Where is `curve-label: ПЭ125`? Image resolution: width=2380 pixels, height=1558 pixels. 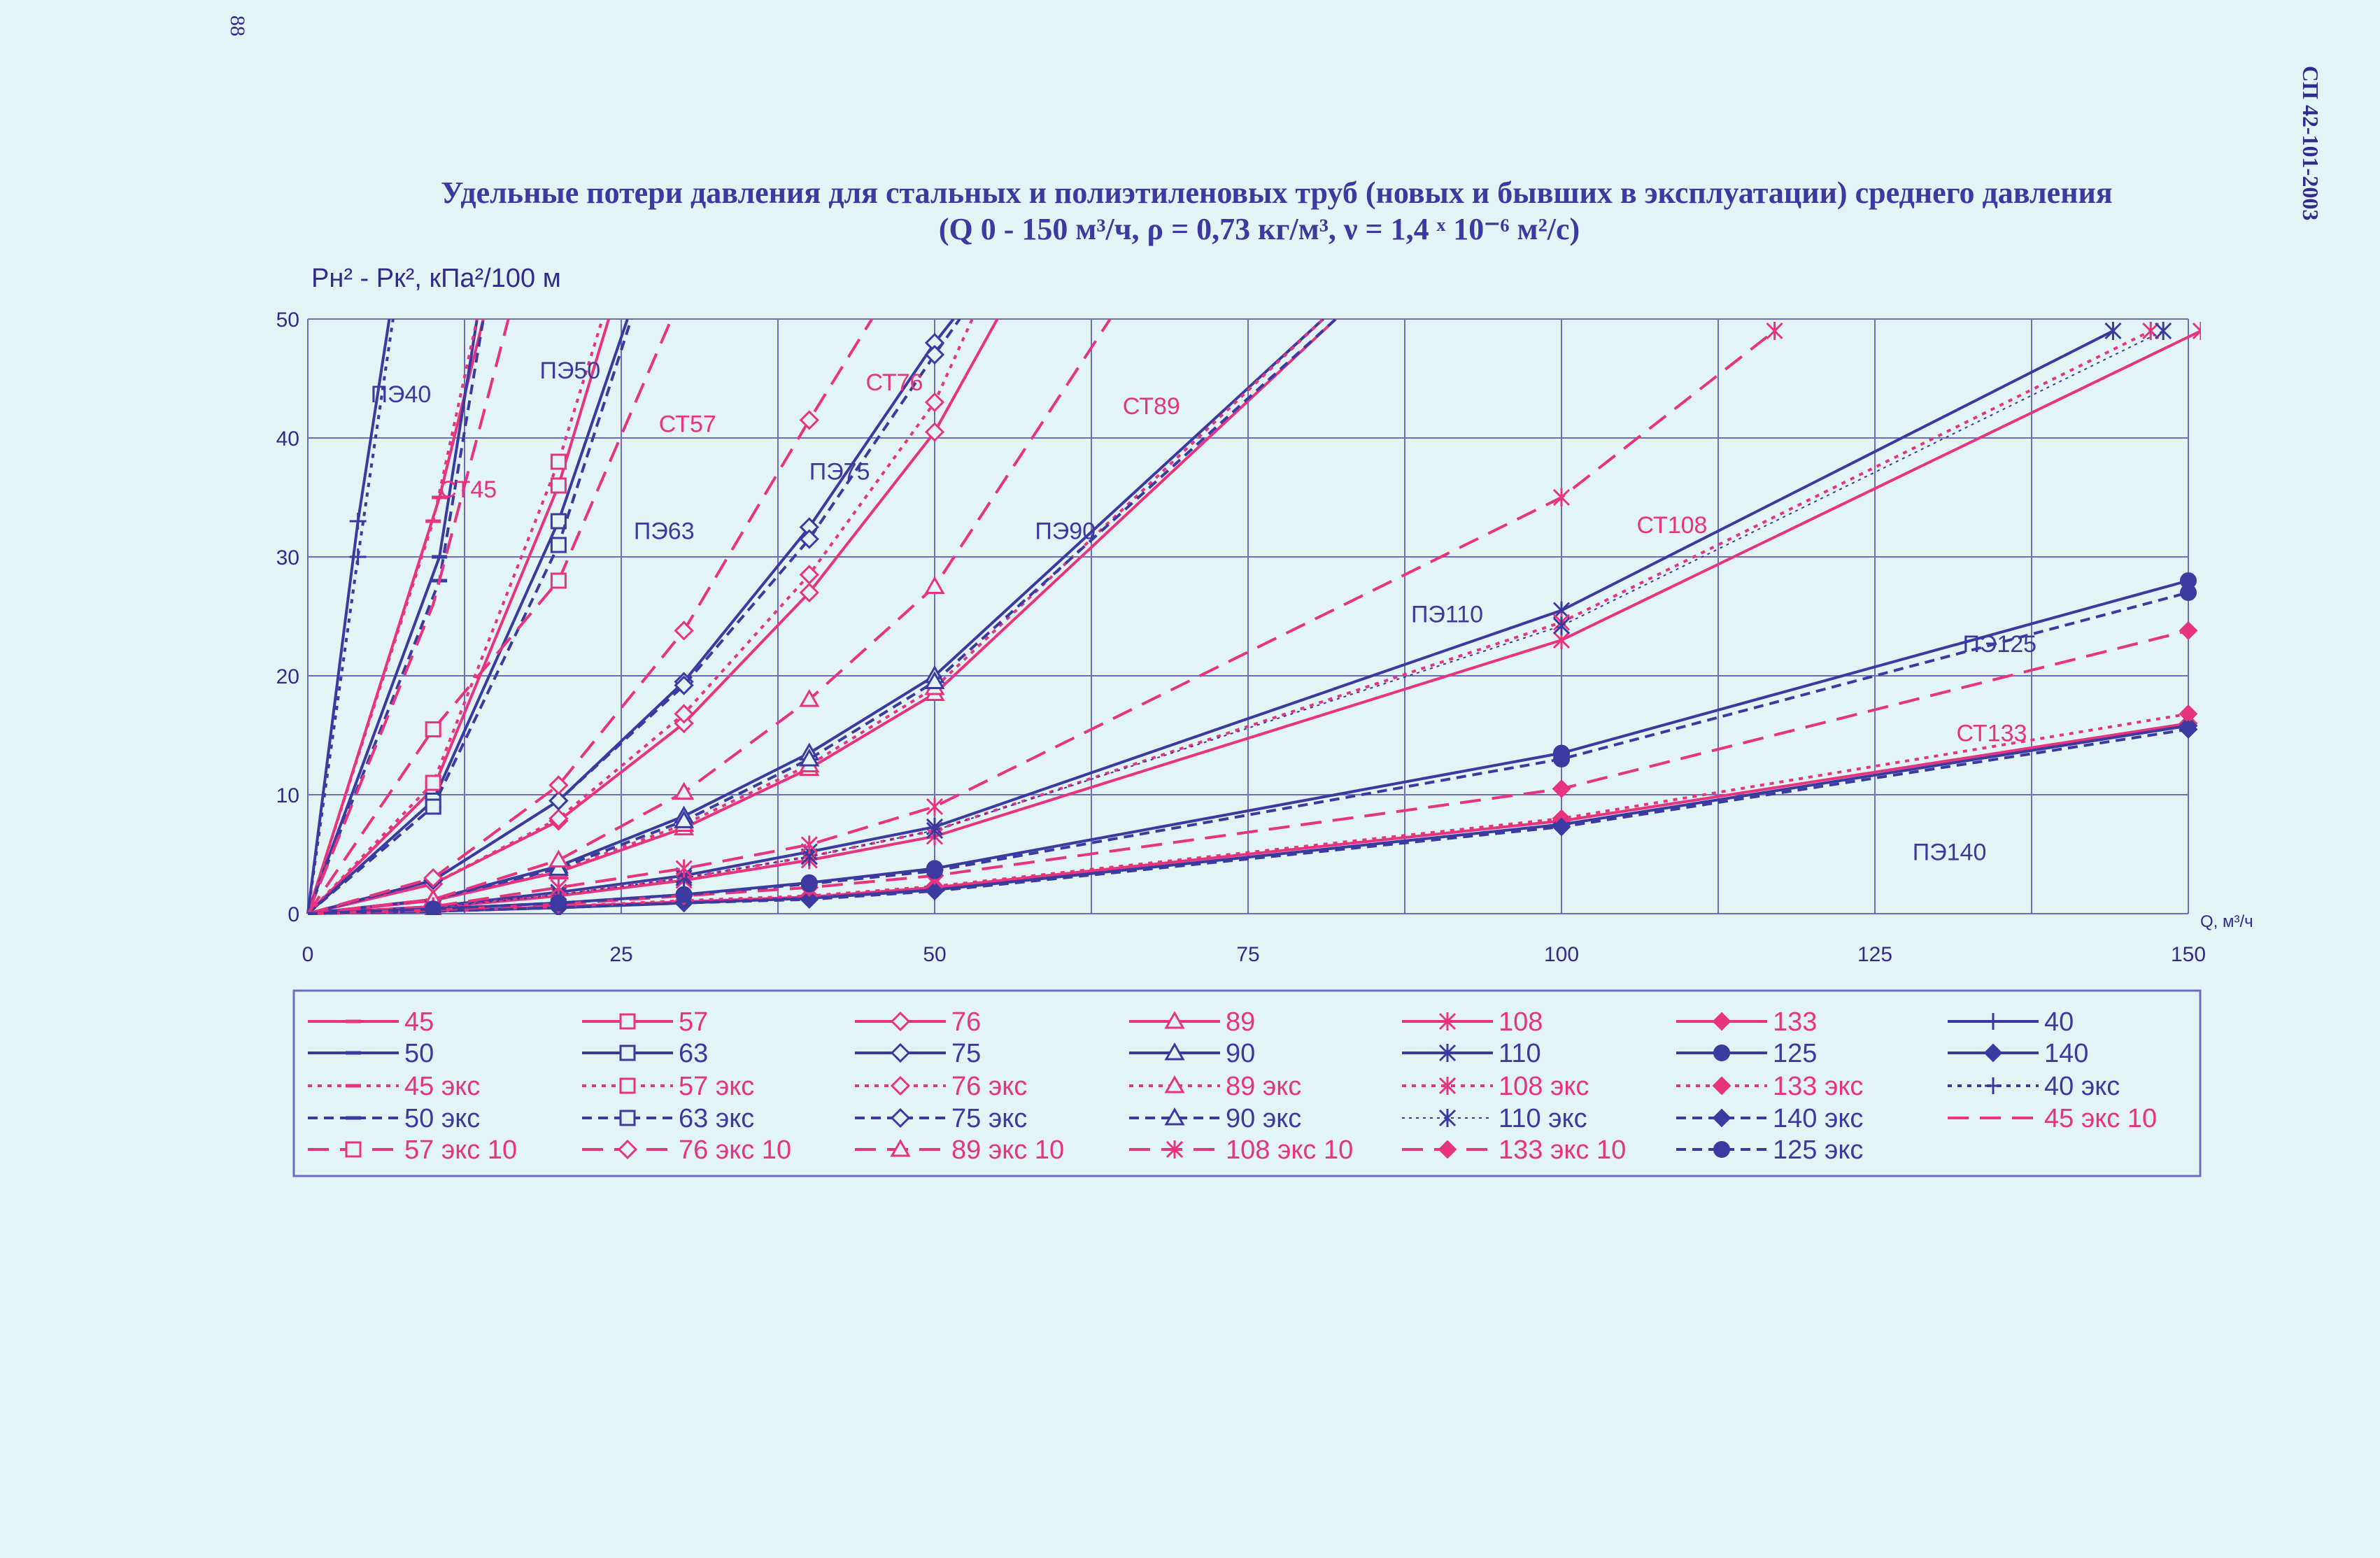
curve-label: ПЭ125 is located at coordinates (2000, 645).